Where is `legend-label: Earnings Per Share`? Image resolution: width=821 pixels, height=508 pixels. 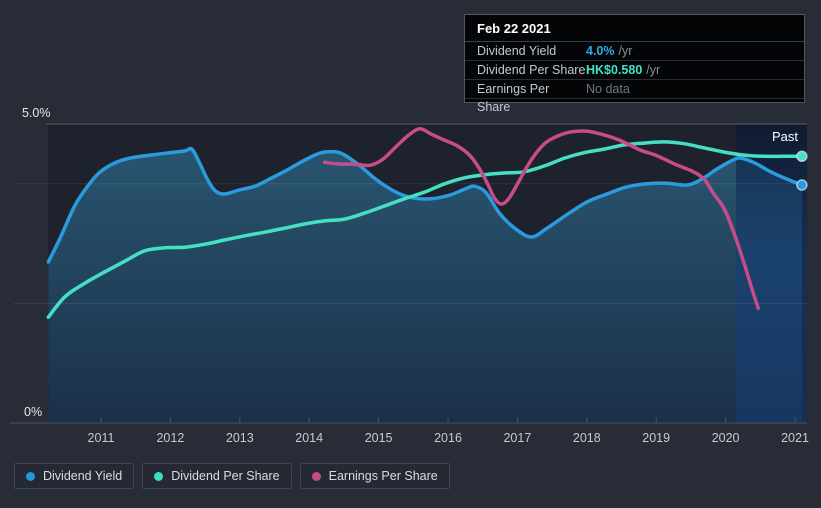
legend-label: Earnings Per Share is located at coordinates (383, 476).